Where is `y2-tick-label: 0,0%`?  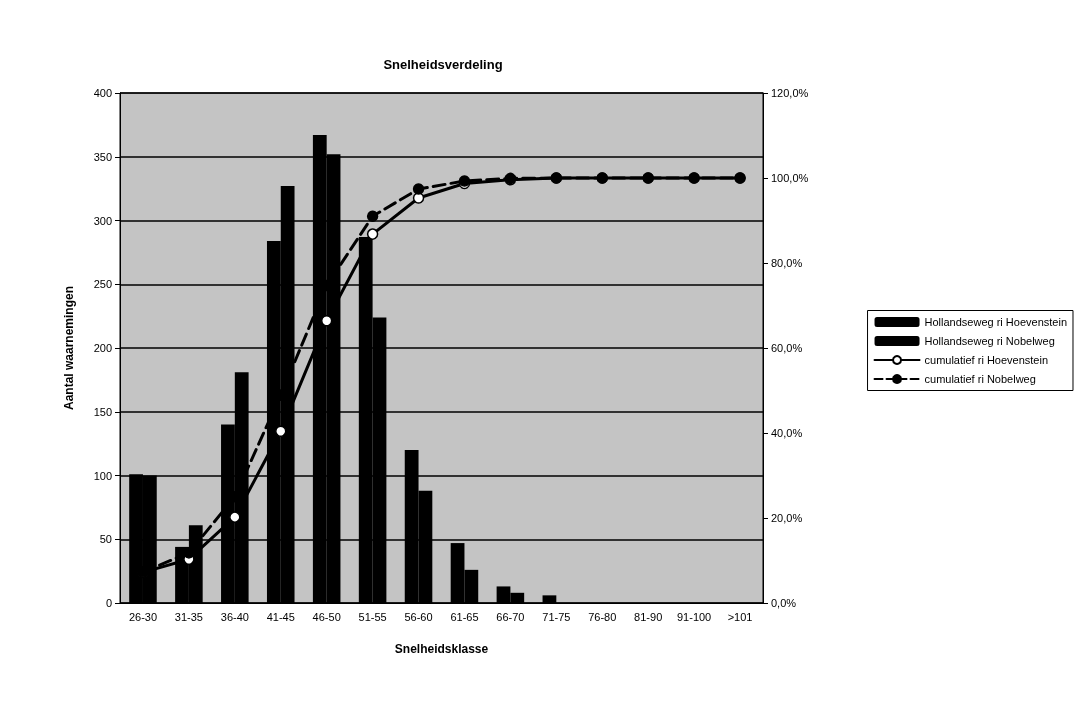
y2-tick-label: 0,0% is located at coordinates (784, 603).